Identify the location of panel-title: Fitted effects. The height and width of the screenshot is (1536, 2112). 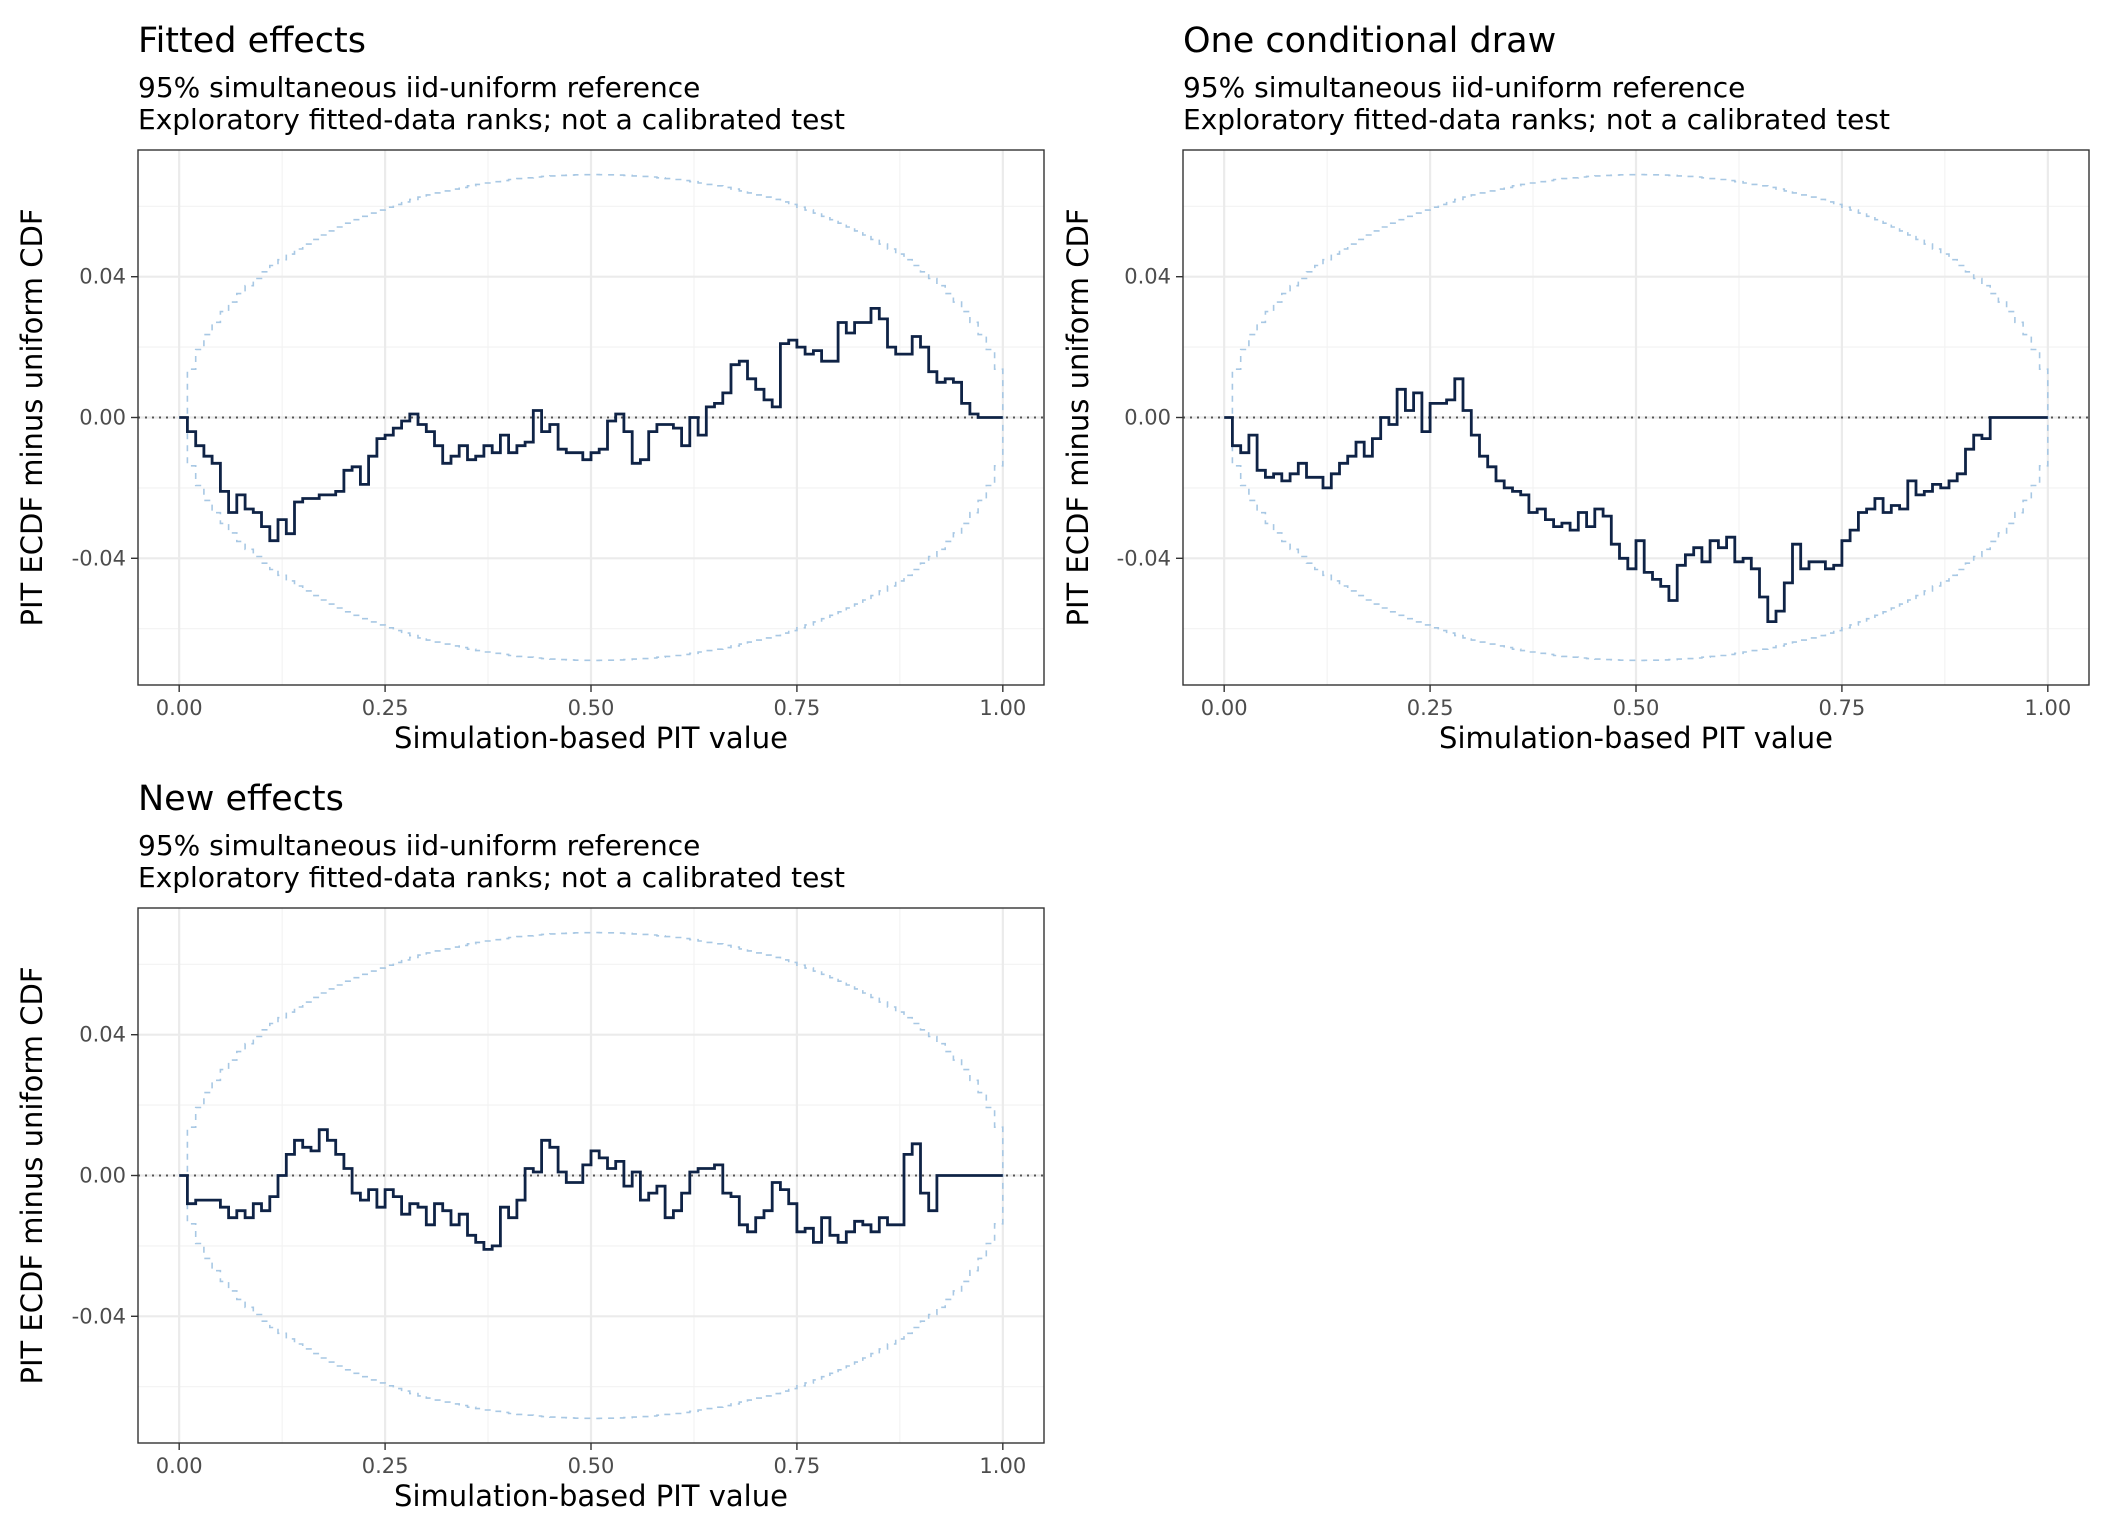
(252, 41).